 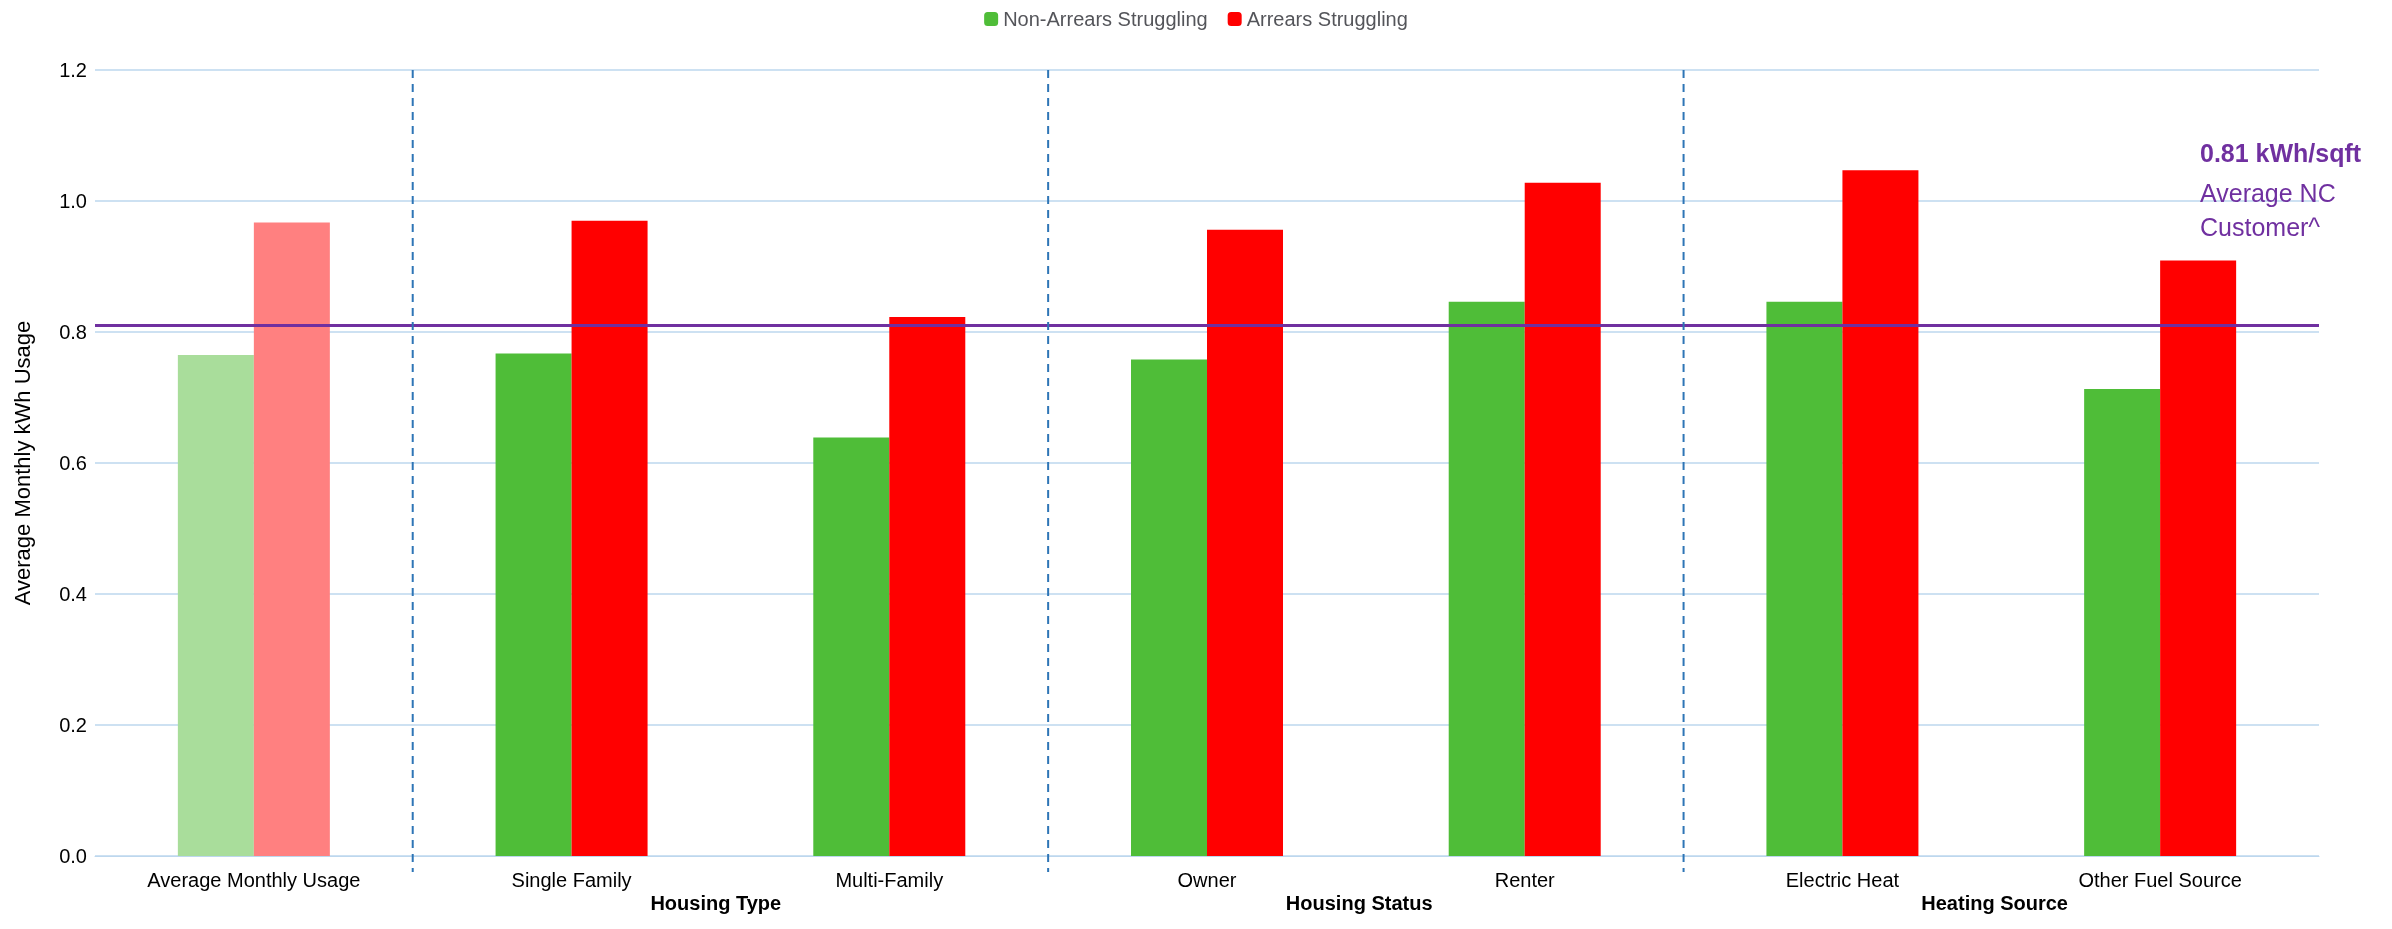 I want to click on y-tick-label: 0.6, so click(x=73, y=463).